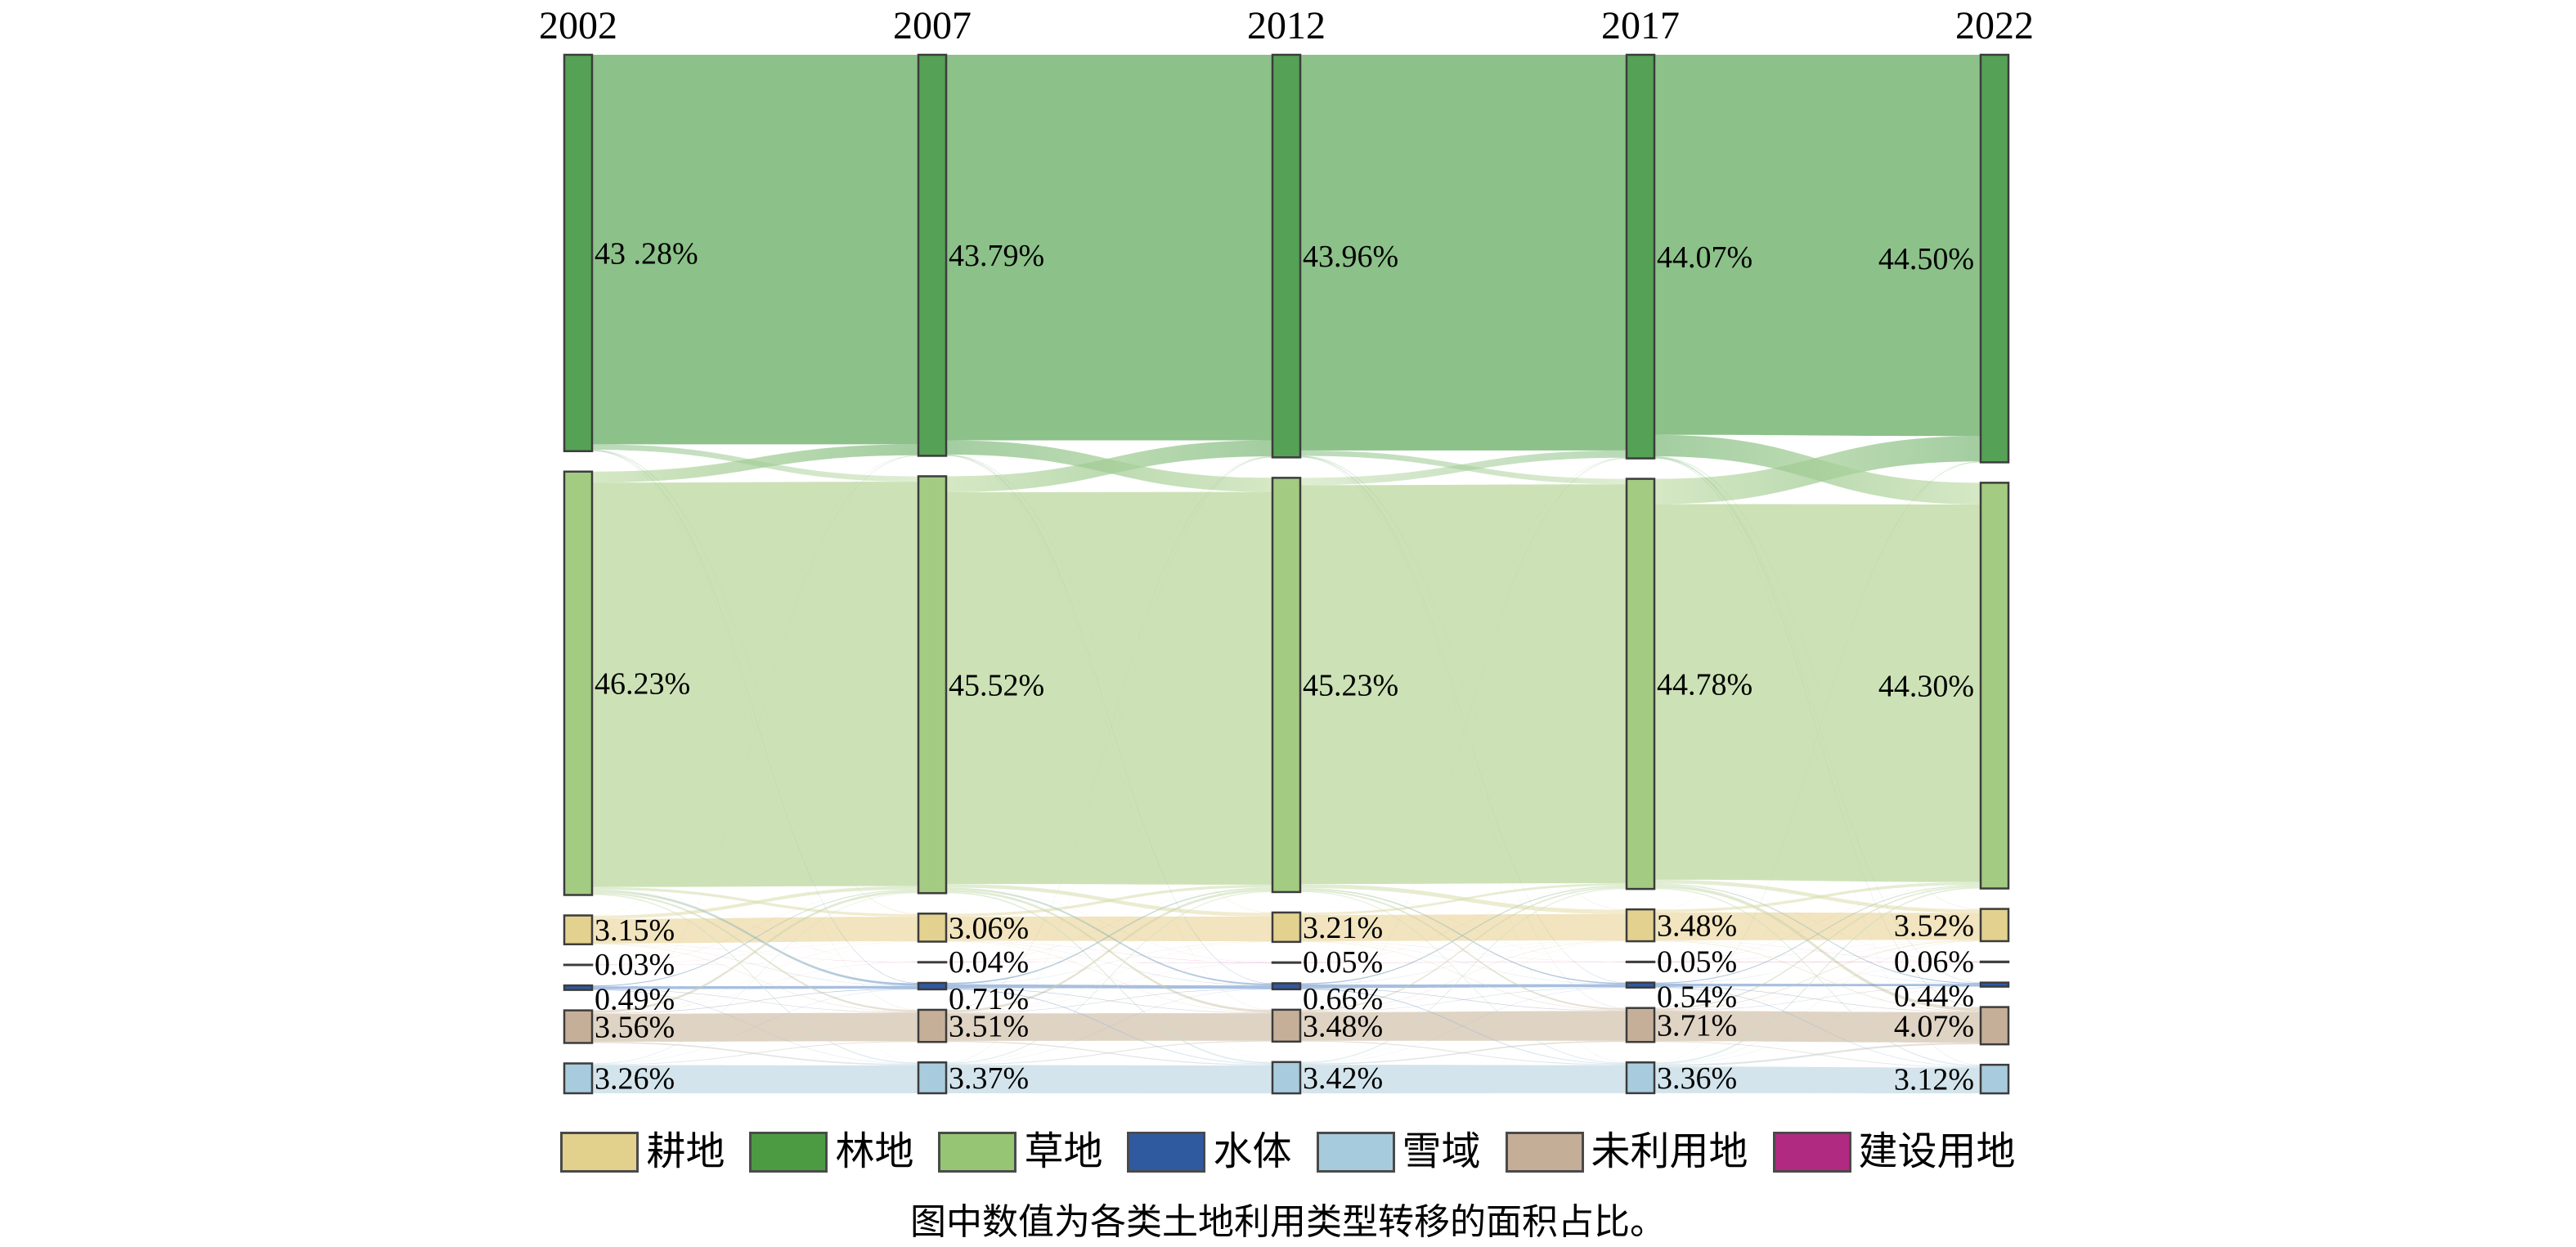 This screenshot has width=2576, height=1247. I want to click on flow-2017-2022-water-water, so click(1817, 985).